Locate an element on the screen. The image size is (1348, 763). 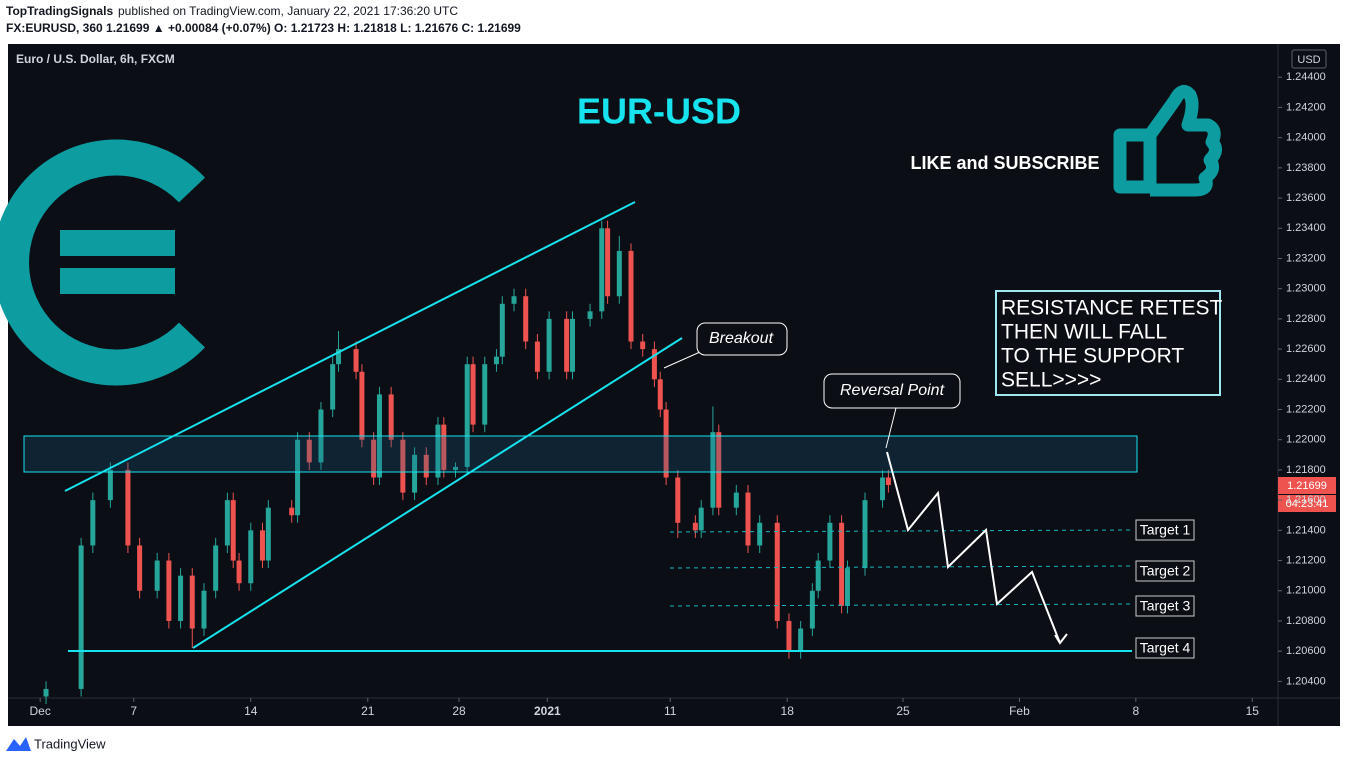
target-label: Target 1 is located at coordinates (1165, 530).